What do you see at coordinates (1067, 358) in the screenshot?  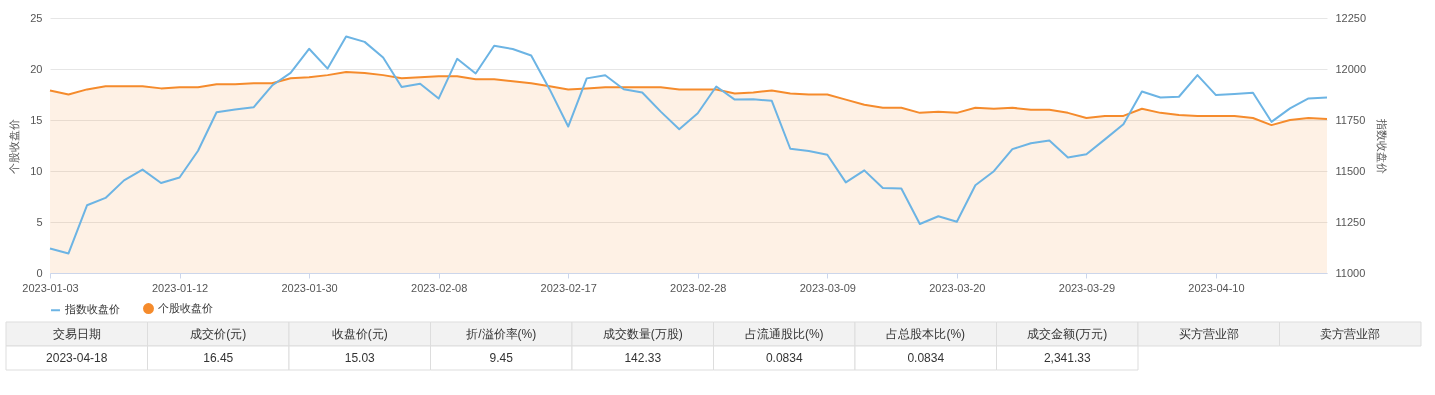 I see `text: 2,341.33` at bounding box center [1067, 358].